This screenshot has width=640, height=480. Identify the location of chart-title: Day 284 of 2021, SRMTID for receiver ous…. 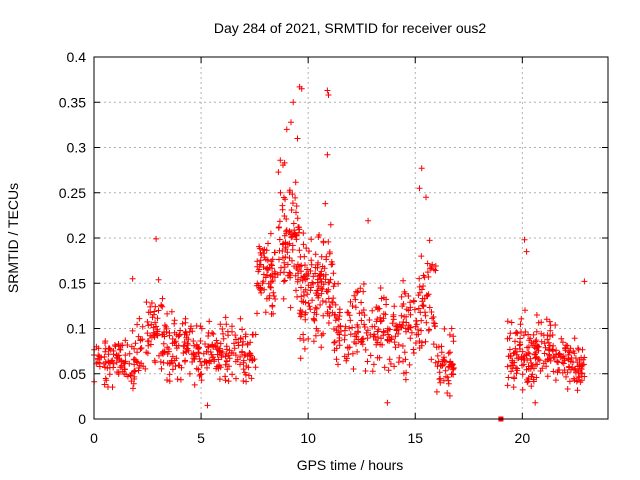
(350, 28).